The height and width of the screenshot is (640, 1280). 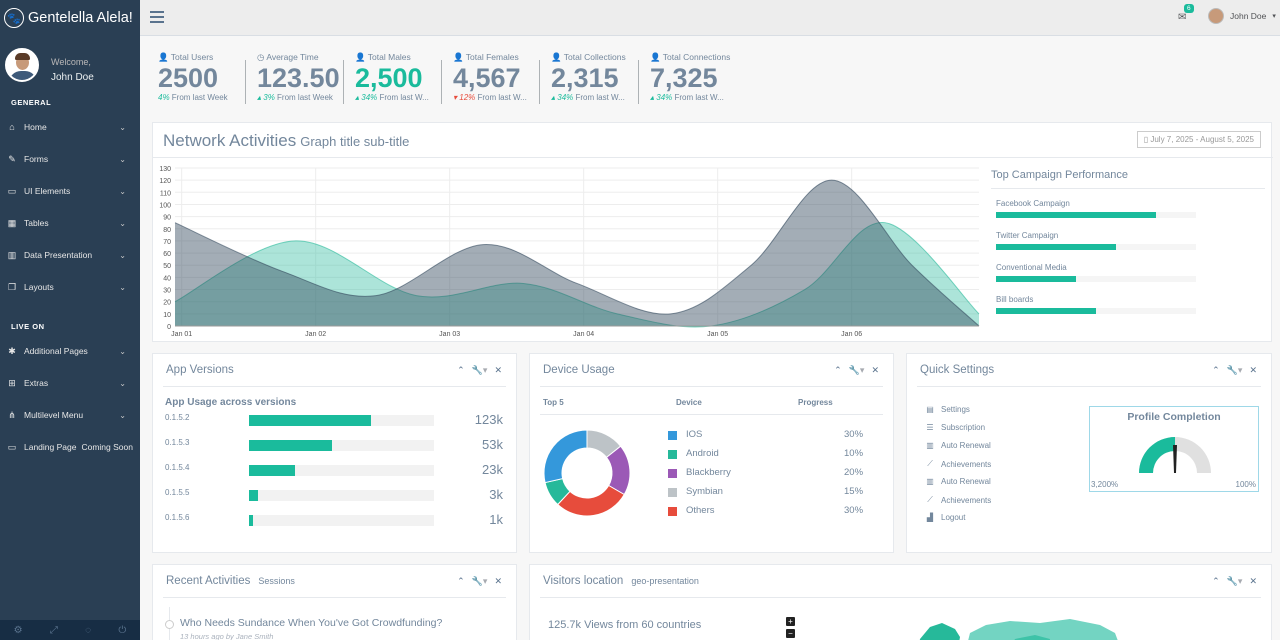 I want to click on x-tick-label: Jan 01, so click(x=181, y=334).